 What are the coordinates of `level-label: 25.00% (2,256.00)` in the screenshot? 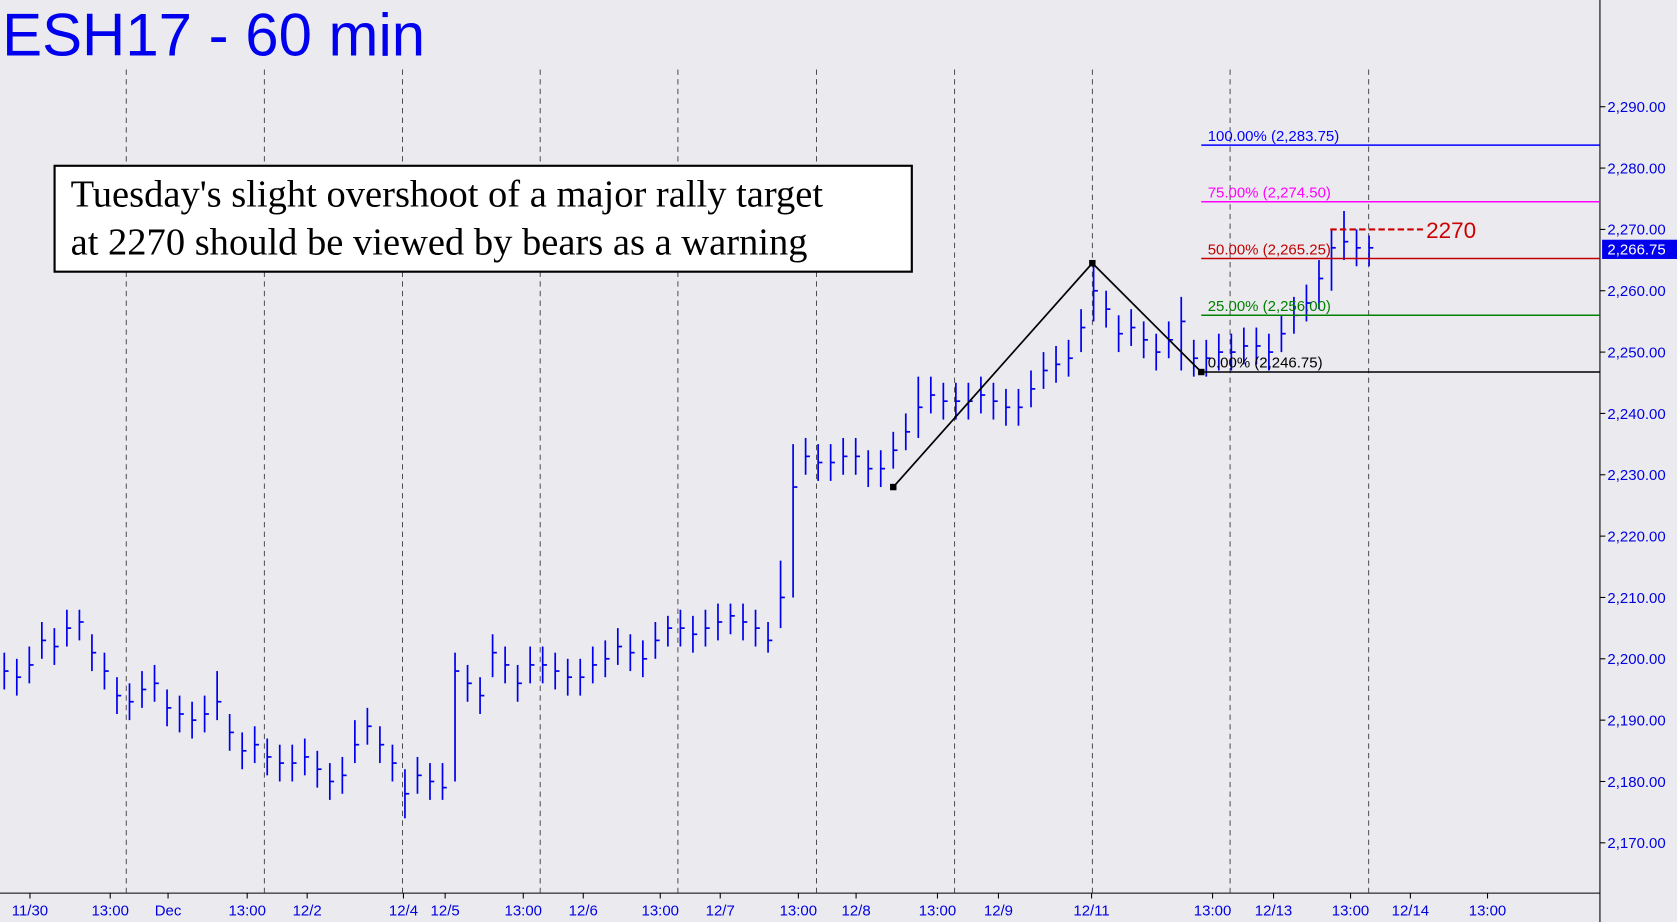 It's located at (1269, 306).